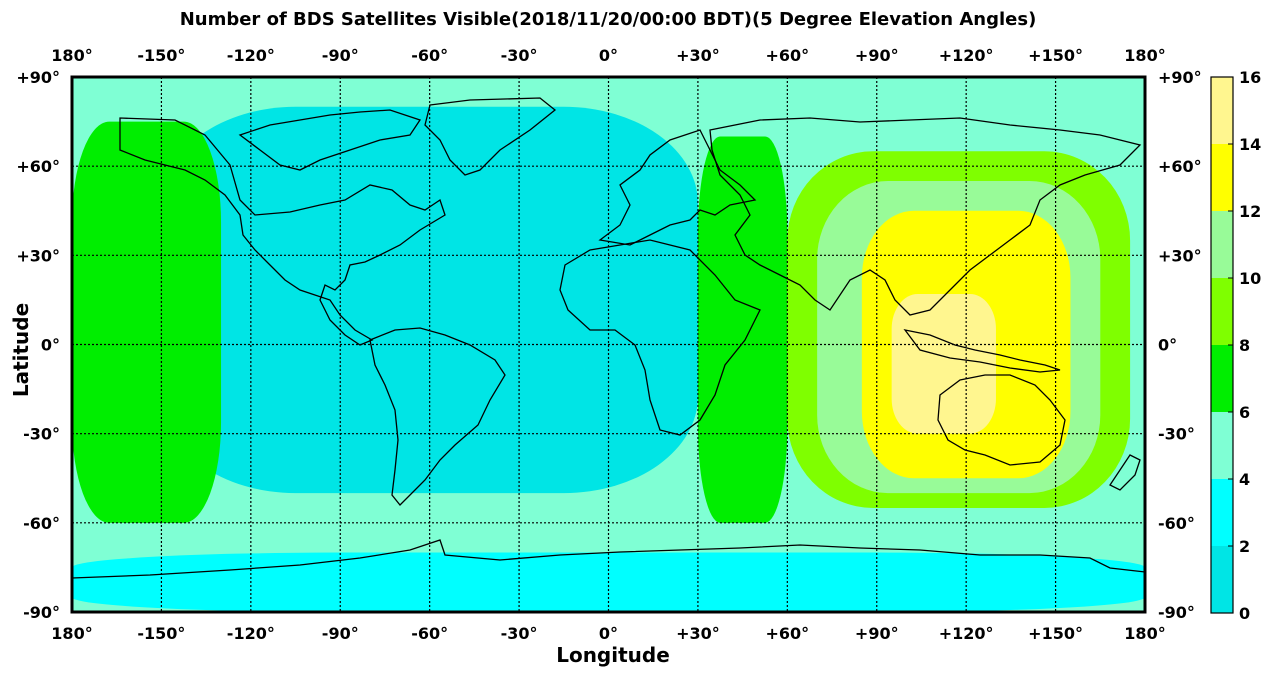  I want to click on lon-tick-label-top: -30°, so click(519, 55).